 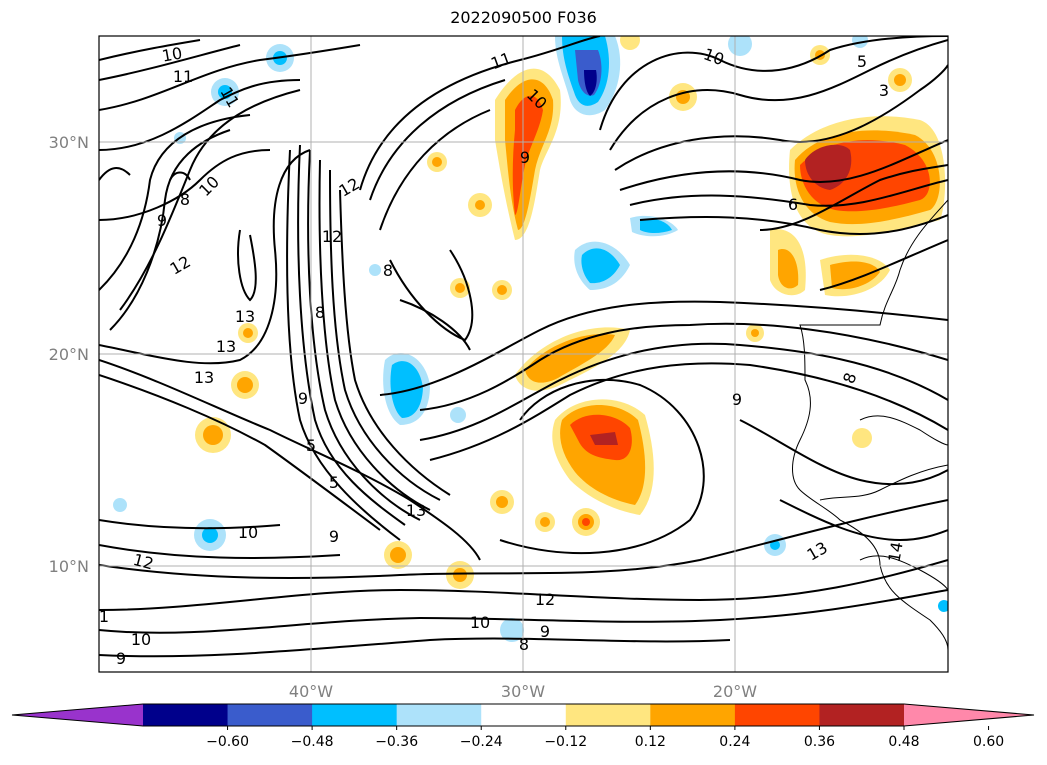 I want to click on contour-label: 6, so click(x=793, y=204).